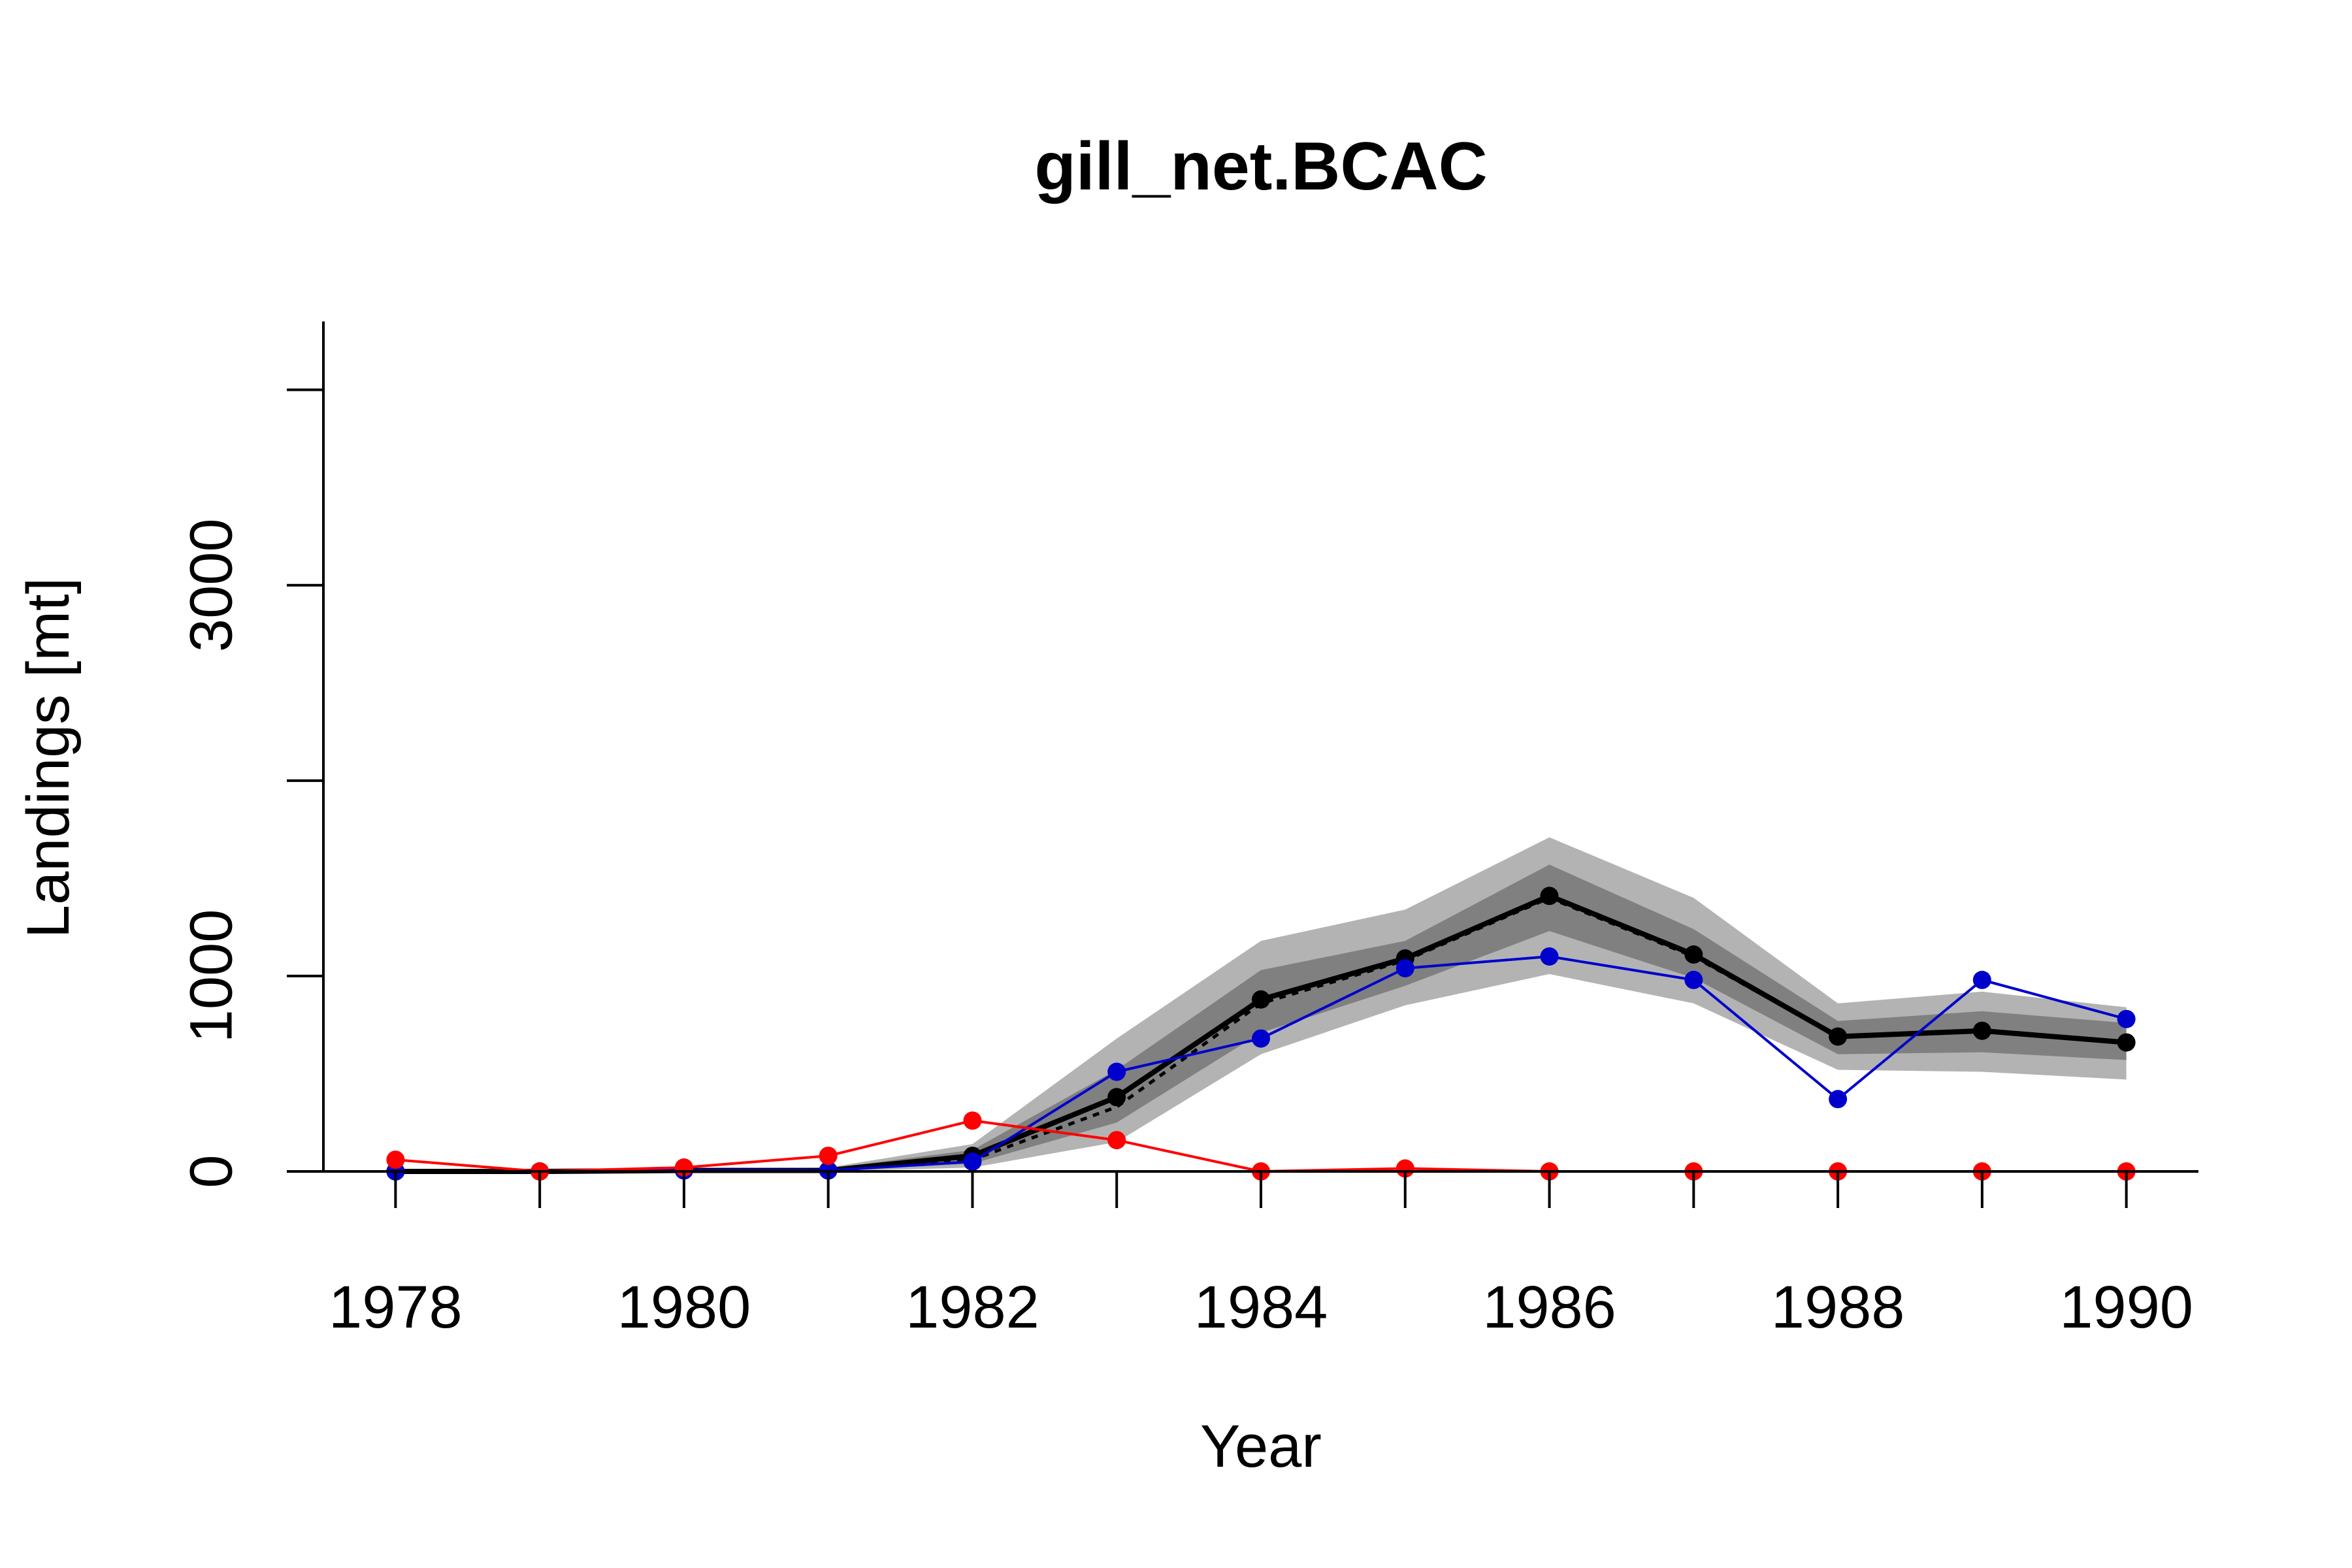  I want to click on x-tick-label: 1980, so click(684, 1307).